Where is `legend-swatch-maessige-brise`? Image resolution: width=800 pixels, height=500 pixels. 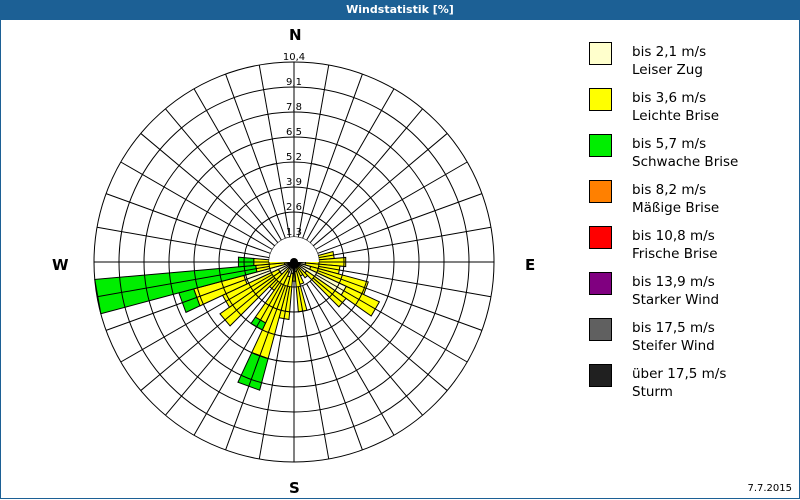
legend-swatch-maessige-brise is located at coordinates (600, 191).